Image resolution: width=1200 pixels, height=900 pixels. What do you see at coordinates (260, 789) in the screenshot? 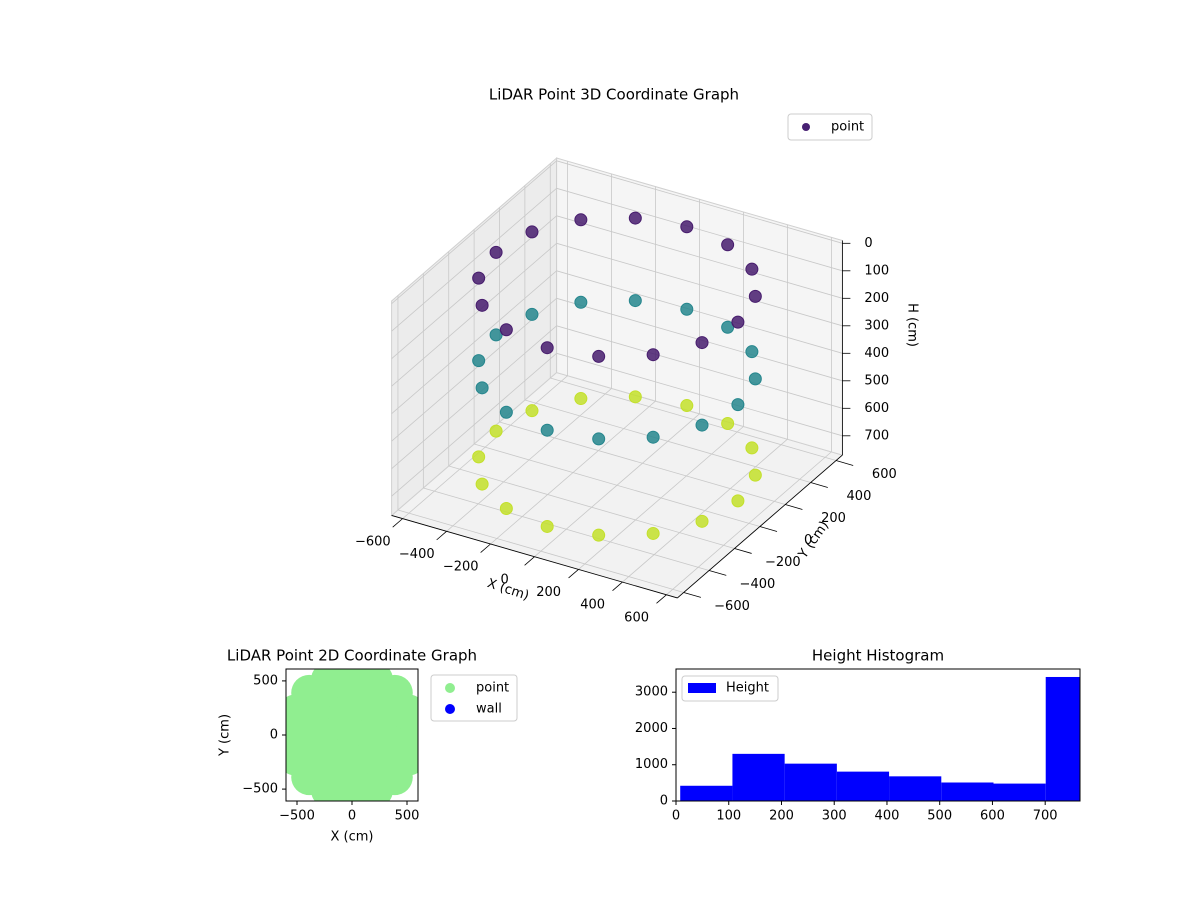
I see `y-tick-label: −500` at bounding box center [260, 789].